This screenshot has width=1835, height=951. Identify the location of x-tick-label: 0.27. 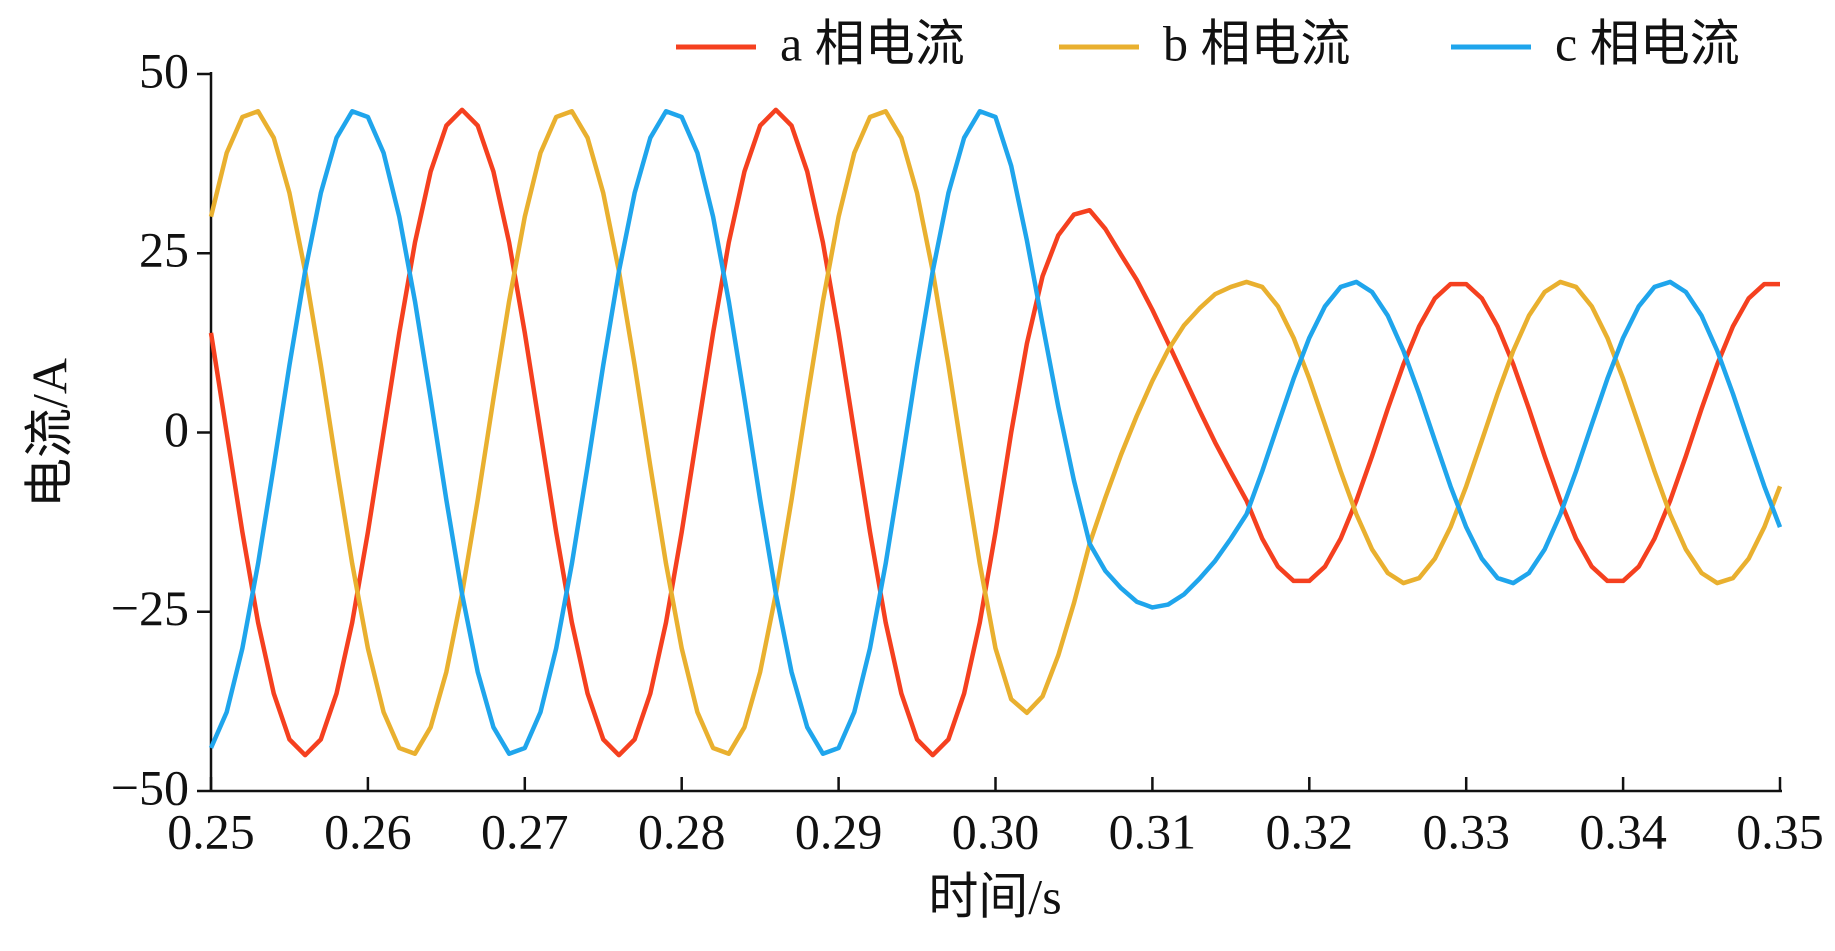
(525, 831).